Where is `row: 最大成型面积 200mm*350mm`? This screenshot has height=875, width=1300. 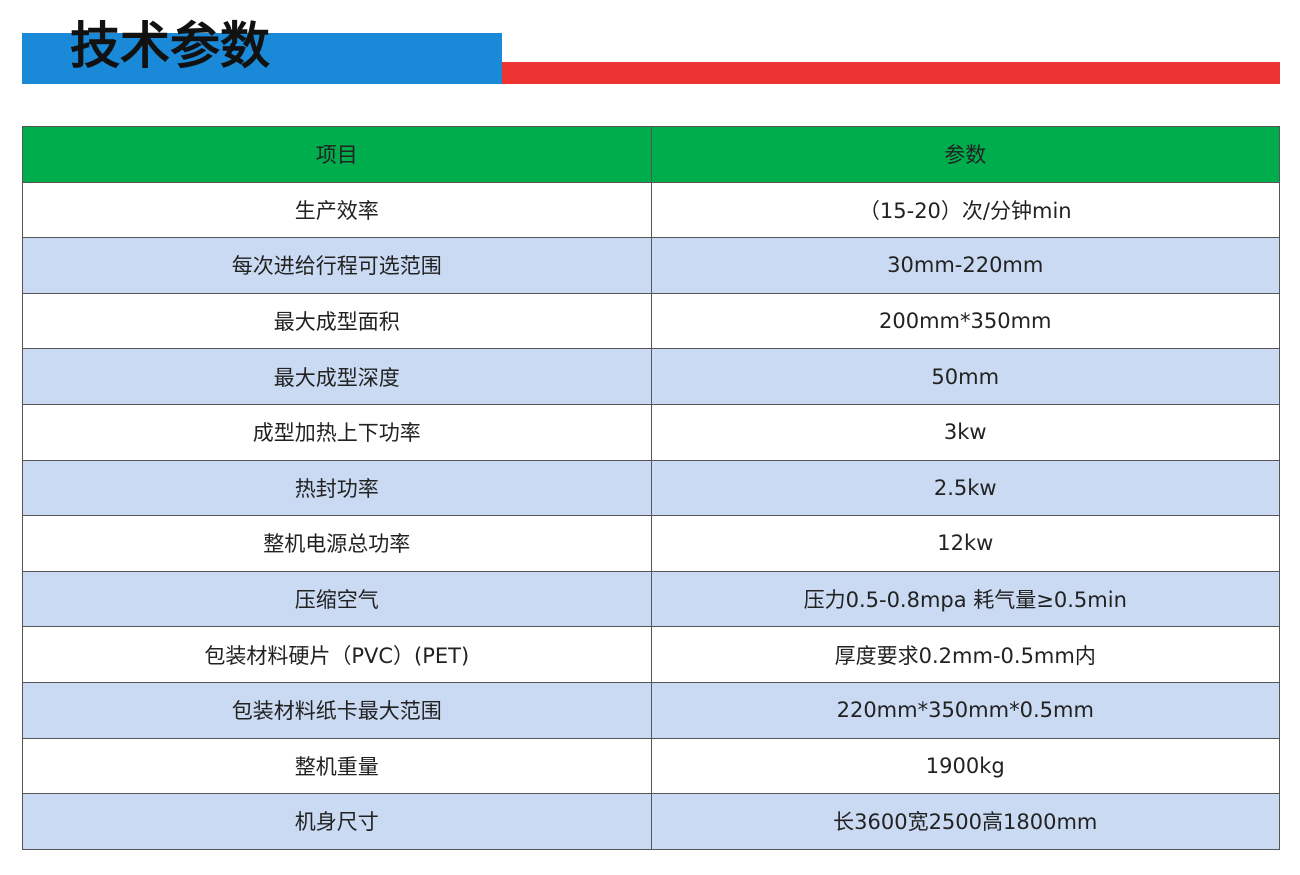 row: 最大成型面积 200mm*350mm is located at coordinates (651, 321).